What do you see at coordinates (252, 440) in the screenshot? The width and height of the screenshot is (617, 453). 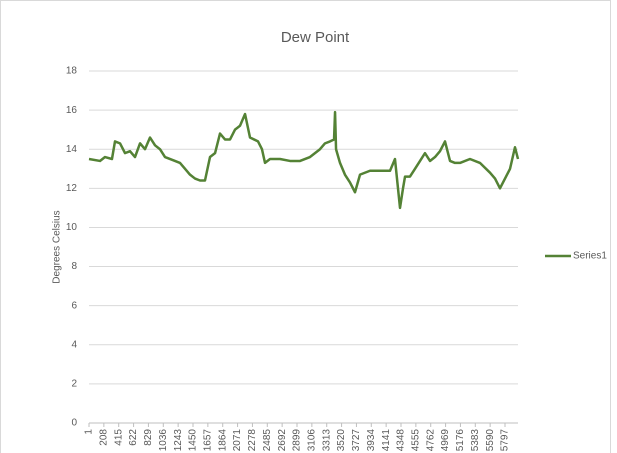 I see `x-tick-label: 2278` at bounding box center [252, 440].